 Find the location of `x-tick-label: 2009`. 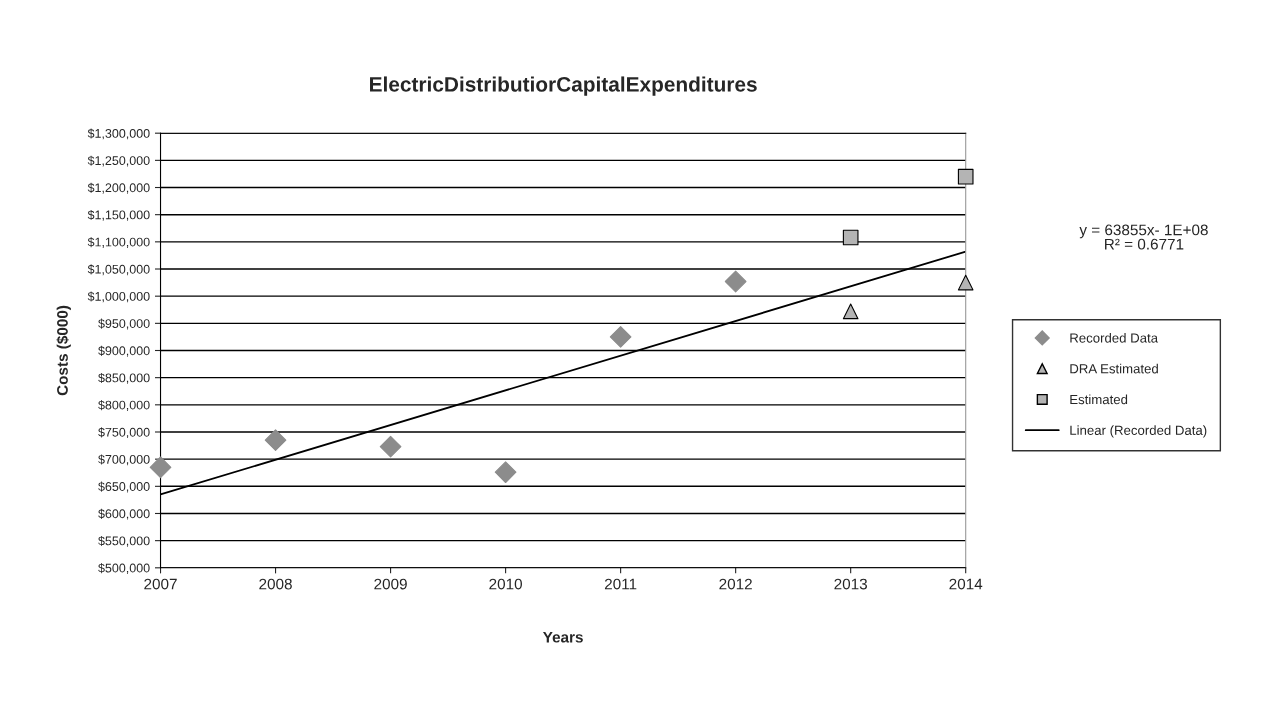

x-tick-label: 2009 is located at coordinates (390, 584).